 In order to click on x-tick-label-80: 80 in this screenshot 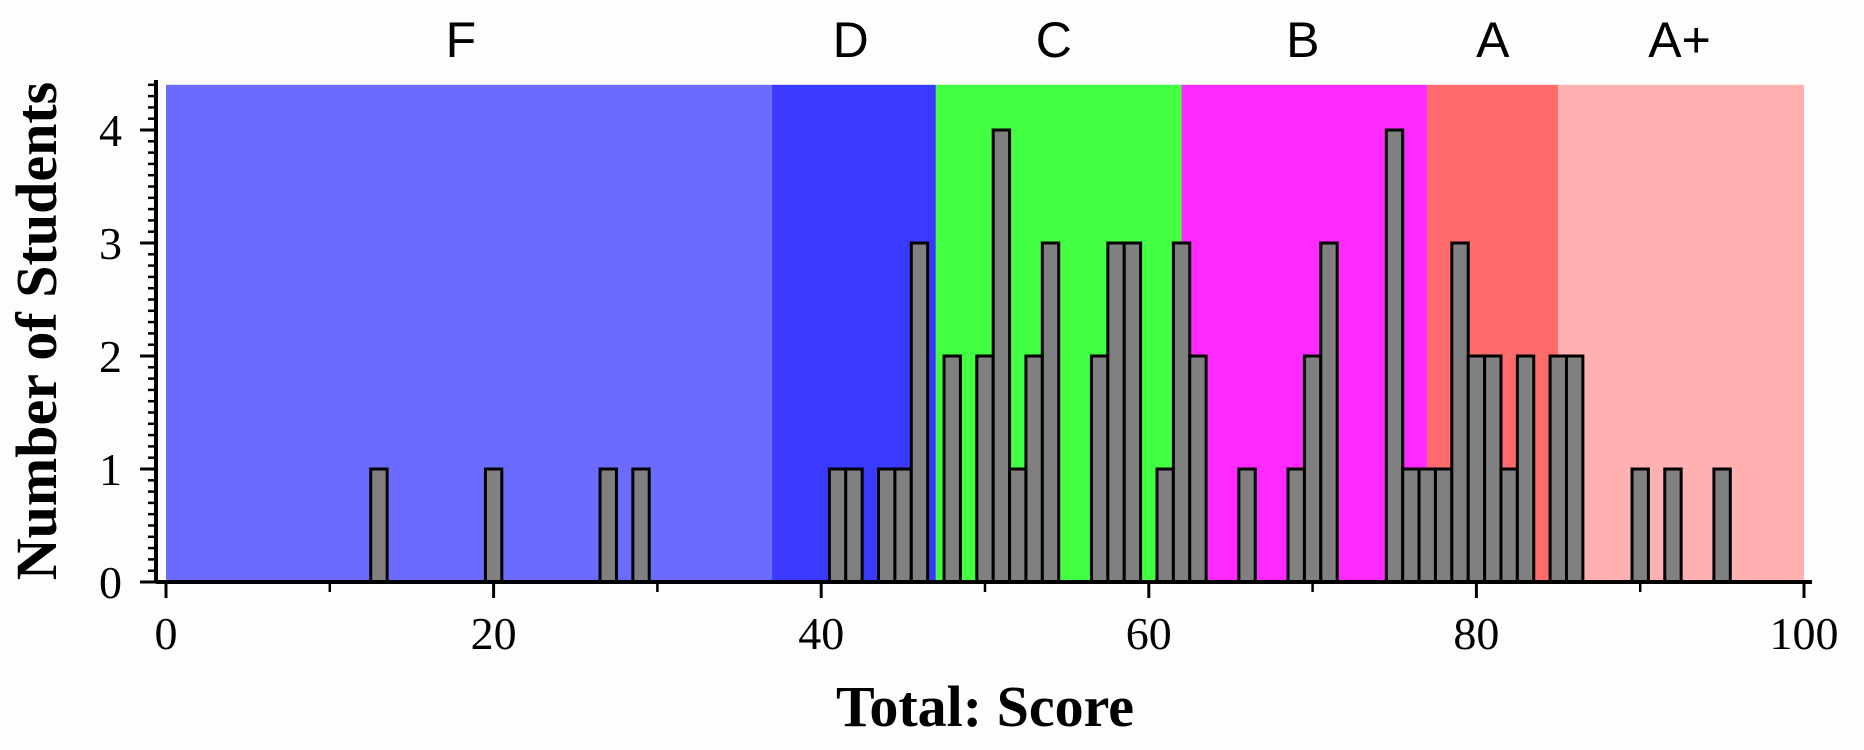, I will do `click(1476, 633)`.